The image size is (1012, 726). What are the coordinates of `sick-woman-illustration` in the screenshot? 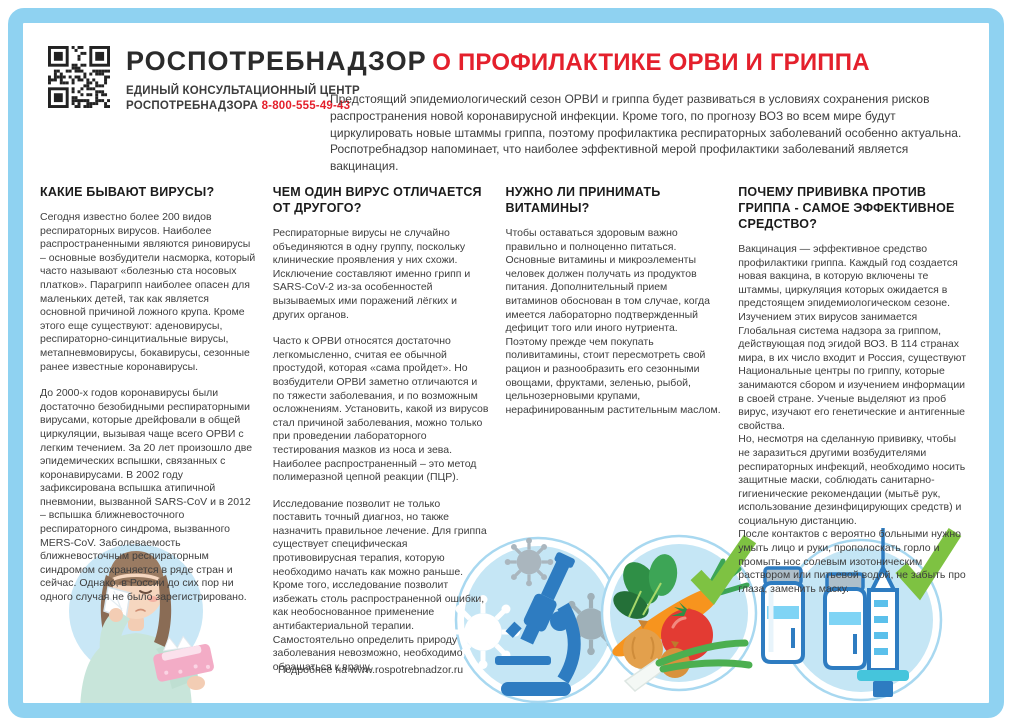 It's located at (141, 626).